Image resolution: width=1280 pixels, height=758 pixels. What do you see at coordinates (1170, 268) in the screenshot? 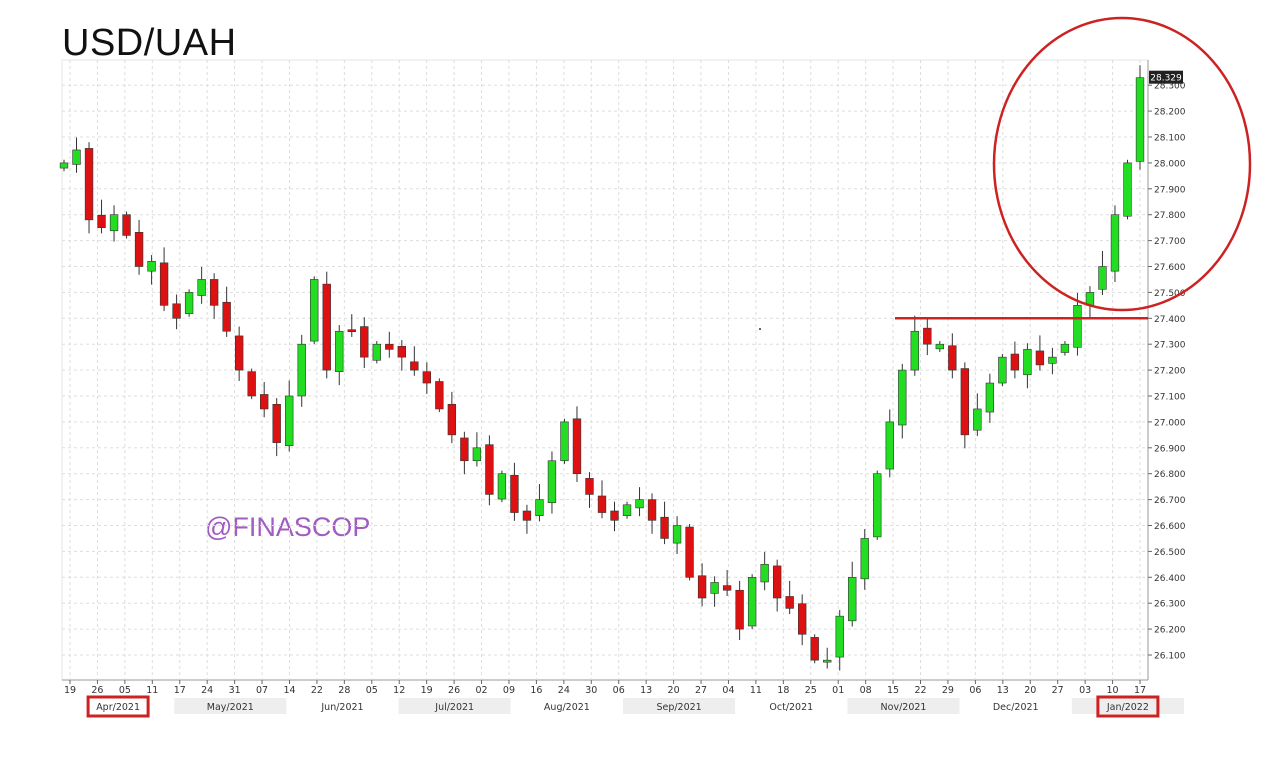
I see `y-tick-label: 27.600` at bounding box center [1170, 268].